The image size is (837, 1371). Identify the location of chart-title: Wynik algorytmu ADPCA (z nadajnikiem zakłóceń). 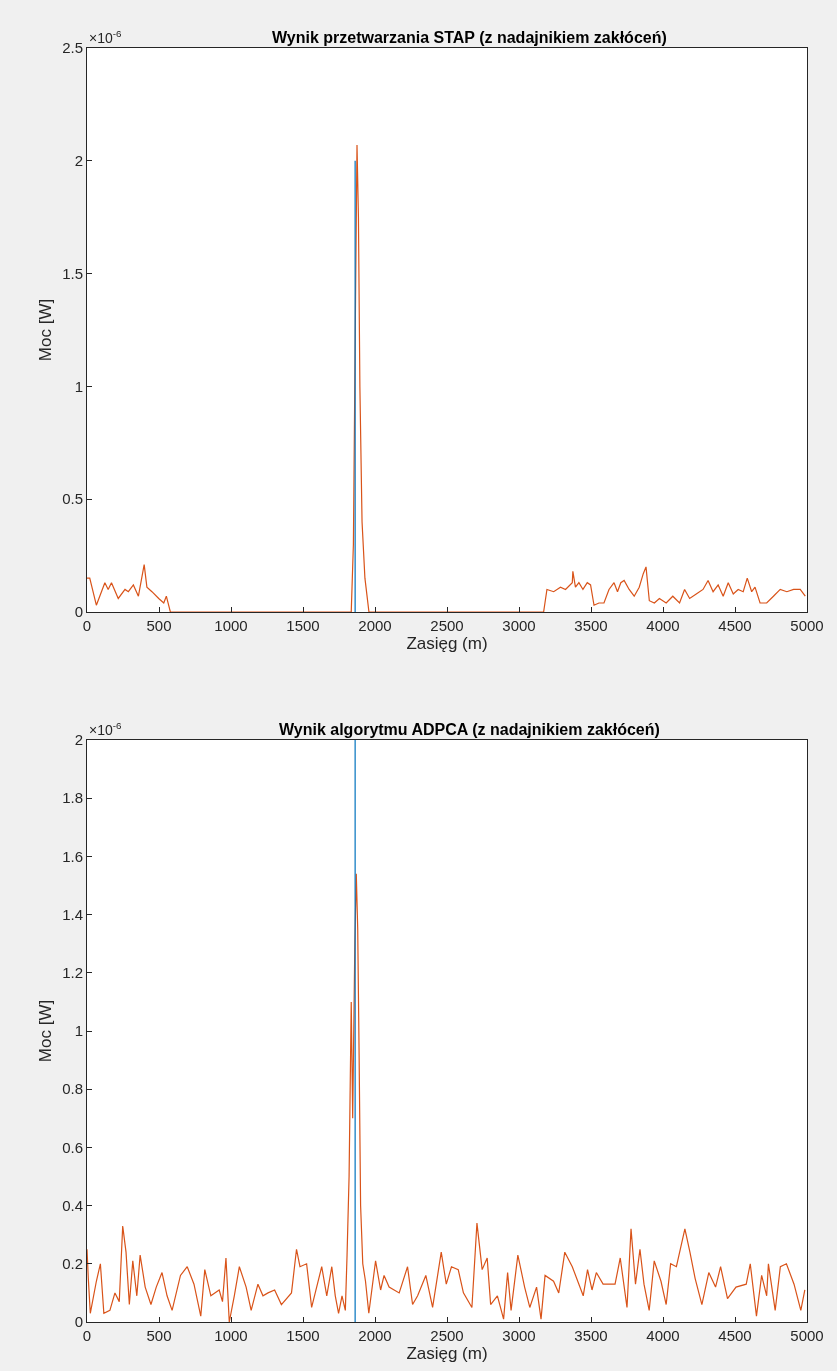
(469, 729).